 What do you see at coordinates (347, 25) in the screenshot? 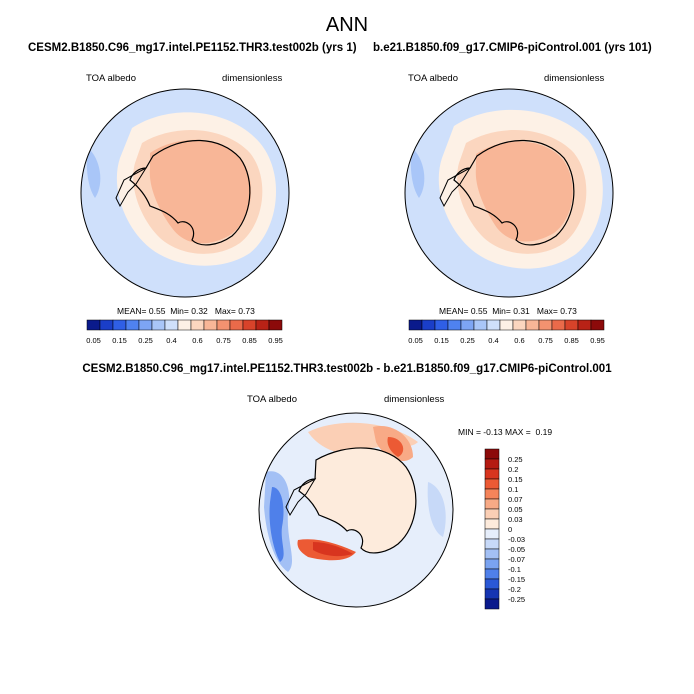
I see `figure-title: ANN` at bounding box center [347, 25].